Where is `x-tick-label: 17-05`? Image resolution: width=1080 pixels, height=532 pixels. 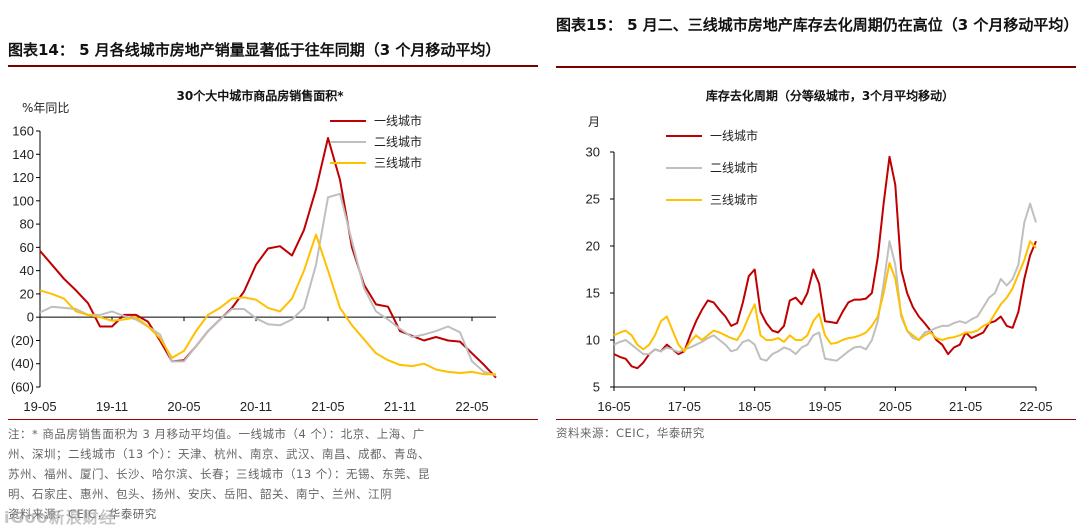 x-tick-label: 17-05 is located at coordinates (684, 406).